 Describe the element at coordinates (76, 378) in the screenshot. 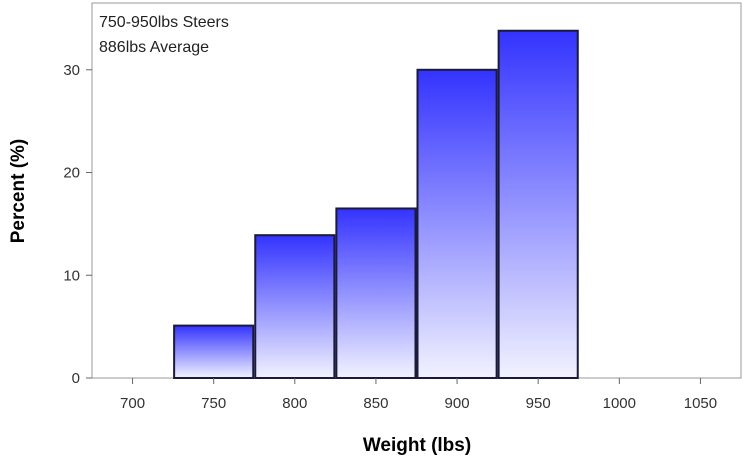

I see `y-tick-label: 0` at that location.